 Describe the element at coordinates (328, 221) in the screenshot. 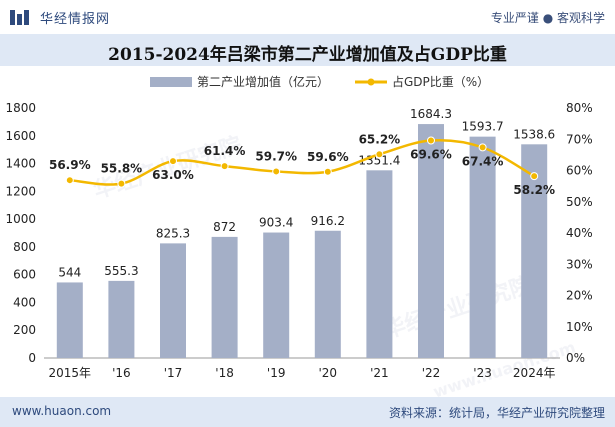

I see `bar-value-label: 916.2` at that location.